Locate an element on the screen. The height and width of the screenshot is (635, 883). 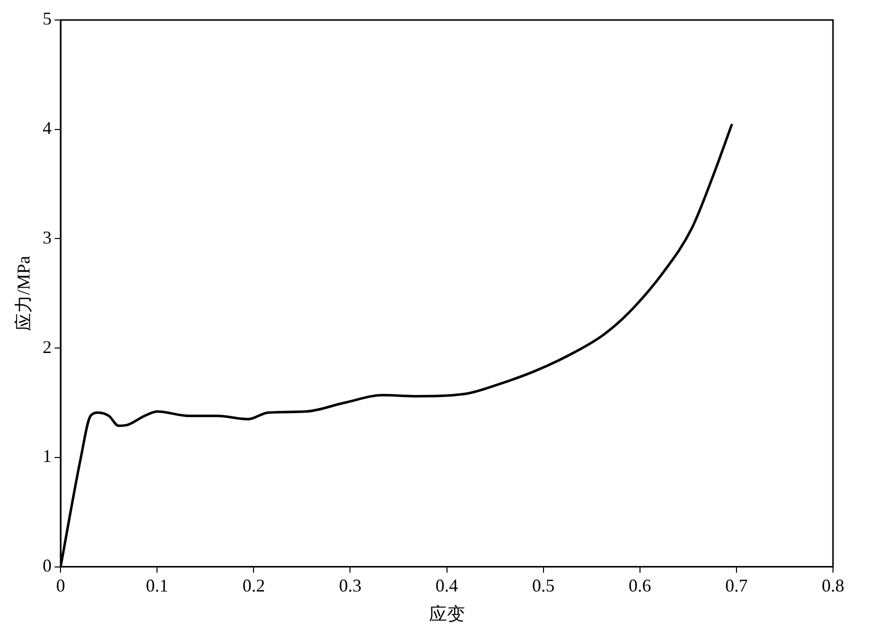
x-tick-label: 0 is located at coordinates (61, 585).